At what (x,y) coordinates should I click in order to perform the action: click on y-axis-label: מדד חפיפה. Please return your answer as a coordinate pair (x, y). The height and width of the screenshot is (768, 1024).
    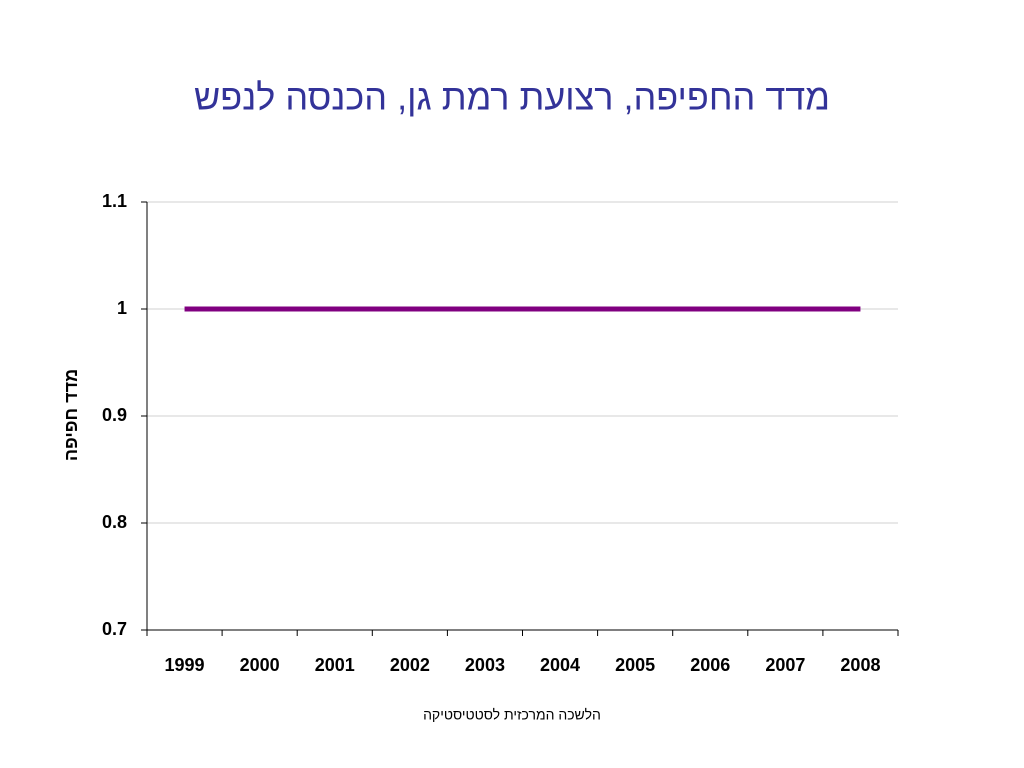
    Looking at the image, I should click on (71, 415).